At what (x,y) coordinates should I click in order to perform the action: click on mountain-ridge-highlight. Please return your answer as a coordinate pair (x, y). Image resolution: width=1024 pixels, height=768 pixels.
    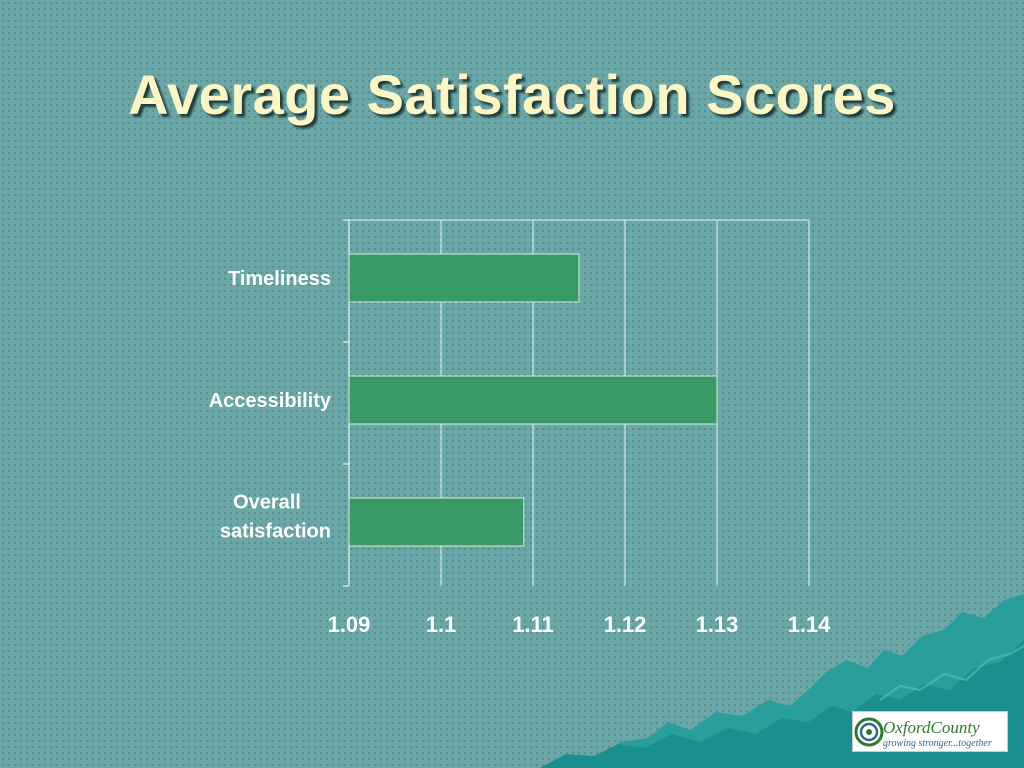
    Looking at the image, I should click on (951, 673).